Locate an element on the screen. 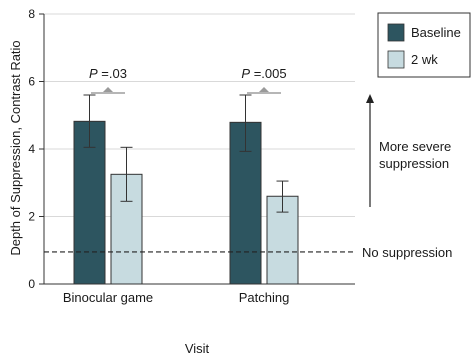 The height and width of the screenshot is (360, 474). y-tick-label: 6 is located at coordinates (31, 82).